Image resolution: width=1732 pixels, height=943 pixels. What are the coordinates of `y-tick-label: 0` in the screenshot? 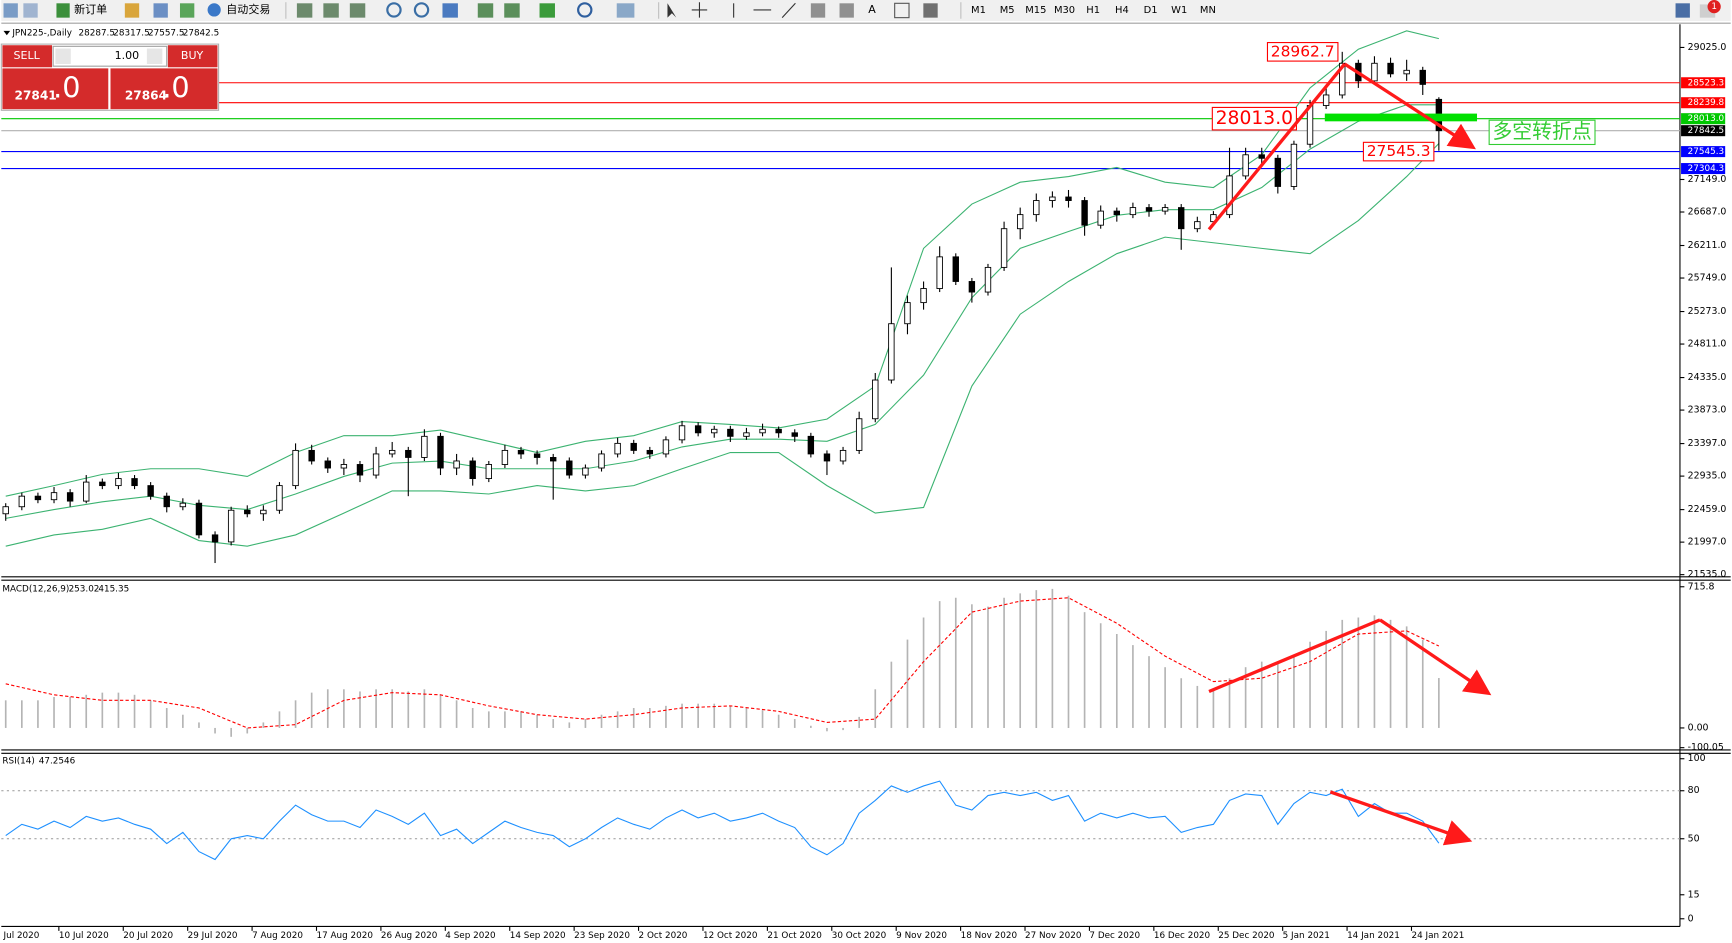 It's located at (1691, 918).